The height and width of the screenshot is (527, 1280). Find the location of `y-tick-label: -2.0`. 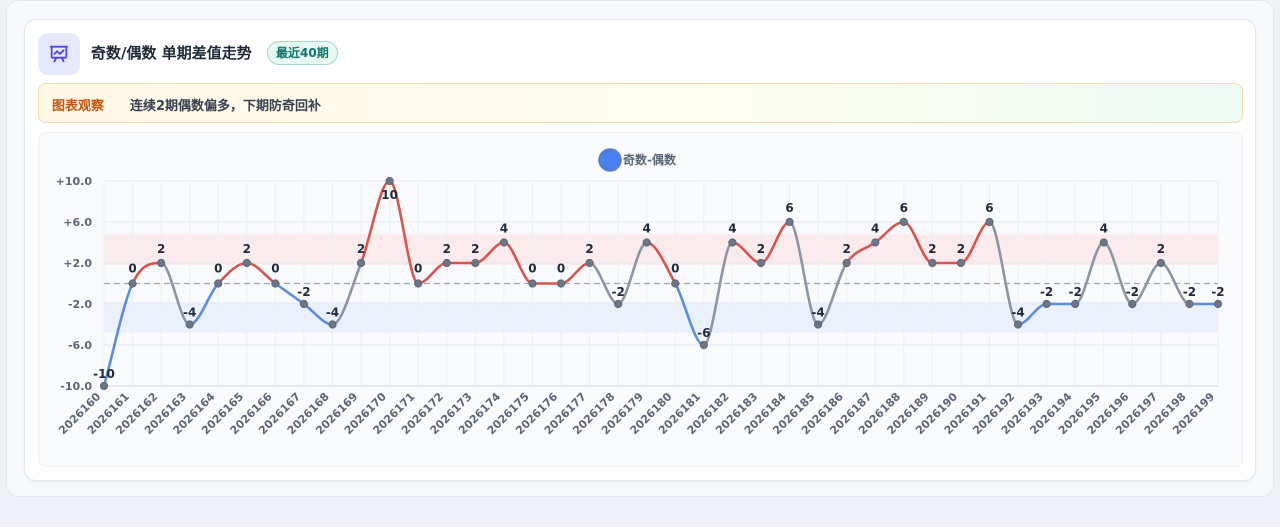

y-tick-label: -2.0 is located at coordinates (80, 304).